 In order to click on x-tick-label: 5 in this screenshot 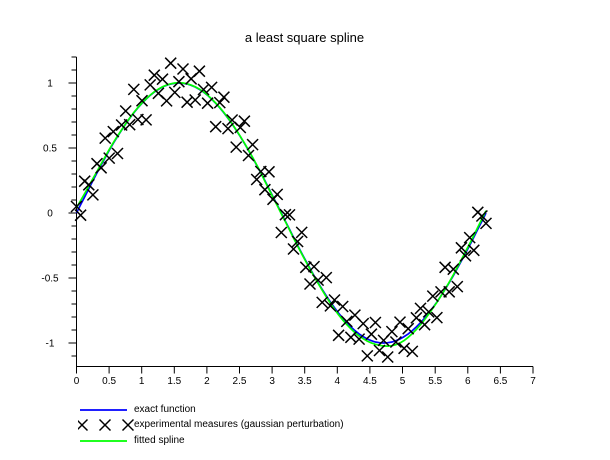, I will do `click(403, 381)`.